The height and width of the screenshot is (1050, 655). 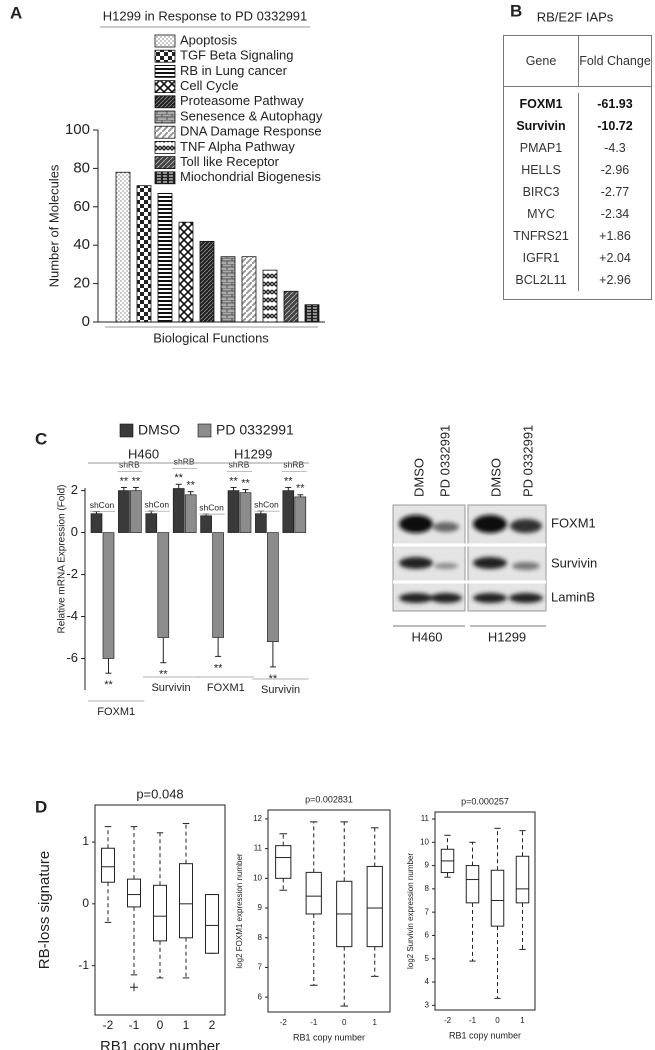 What do you see at coordinates (251, 131) in the screenshot?
I see `legend-label: DNA Damage Response` at bounding box center [251, 131].